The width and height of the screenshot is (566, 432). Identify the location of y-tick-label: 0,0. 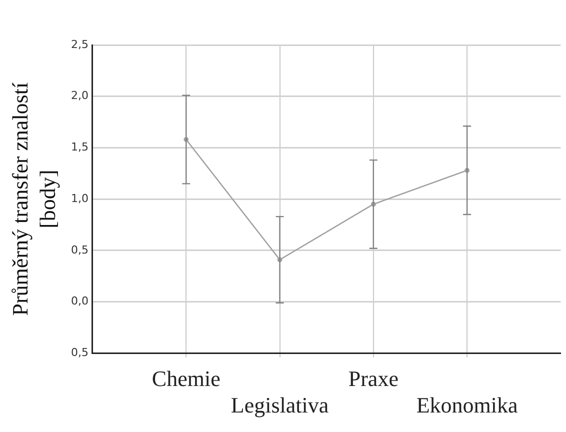
(79, 301).